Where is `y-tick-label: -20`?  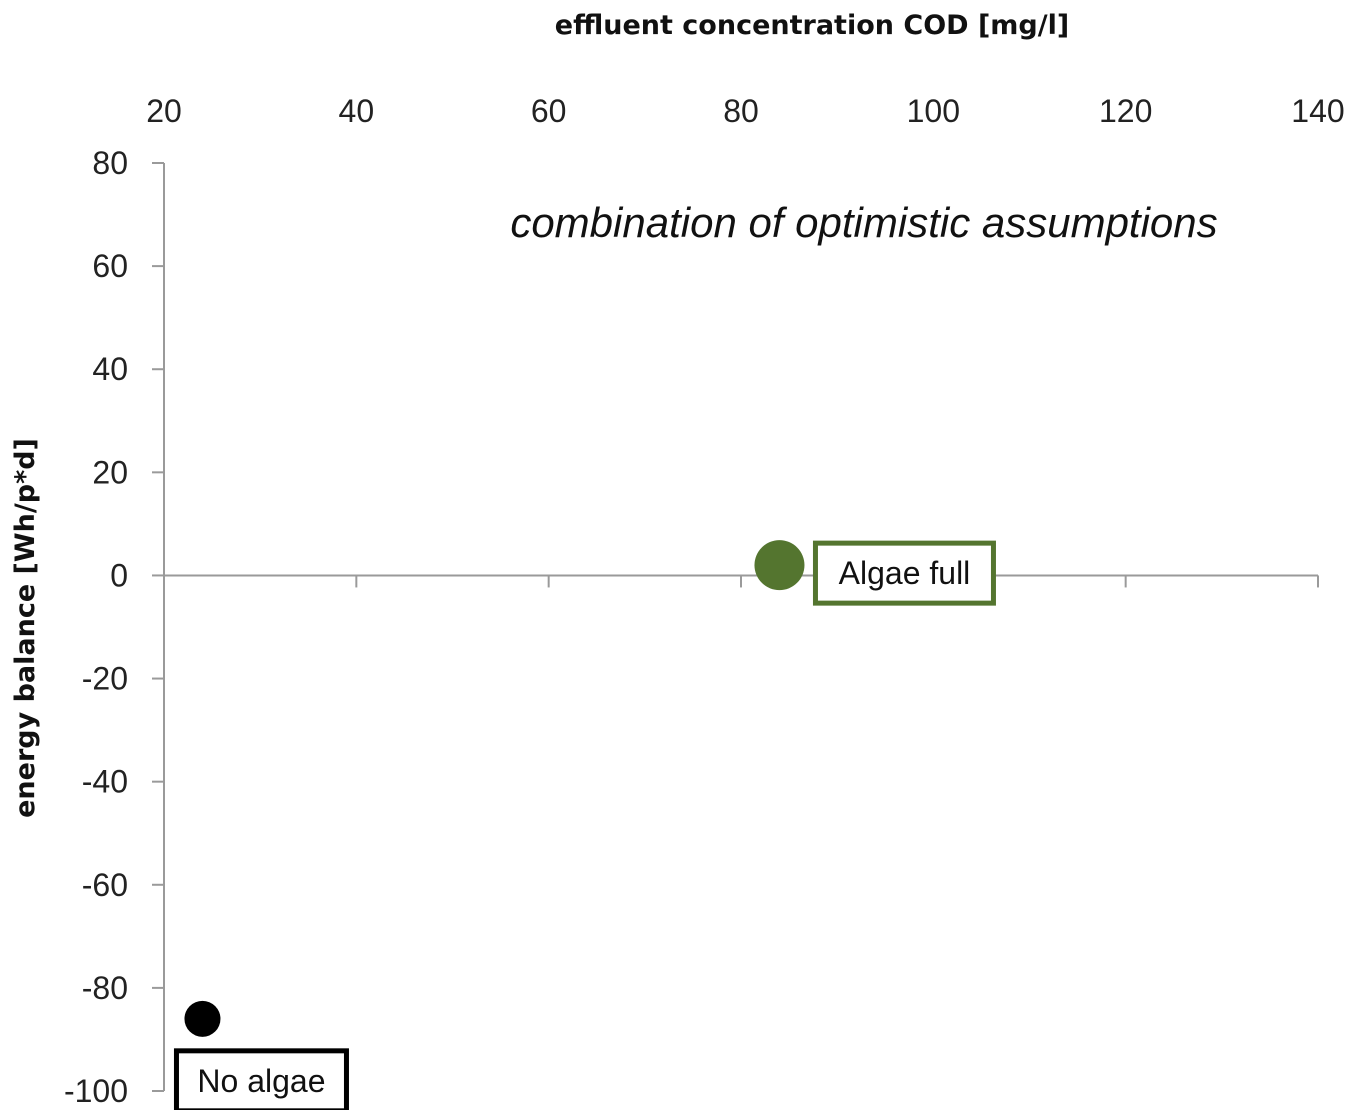 y-tick-label: -20 is located at coordinates (105, 679).